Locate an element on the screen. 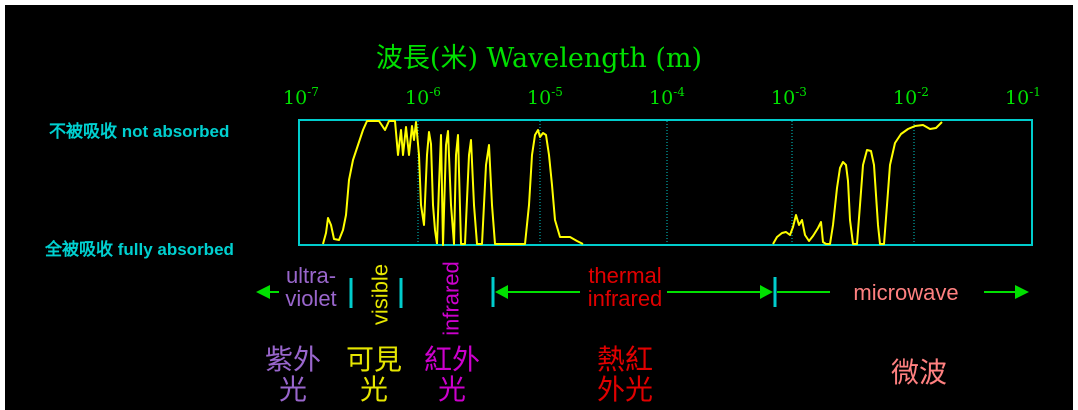 The width and height of the screenshot is (1078, 410). thermal-arrow-head-left is located at coordinates (501, 292).